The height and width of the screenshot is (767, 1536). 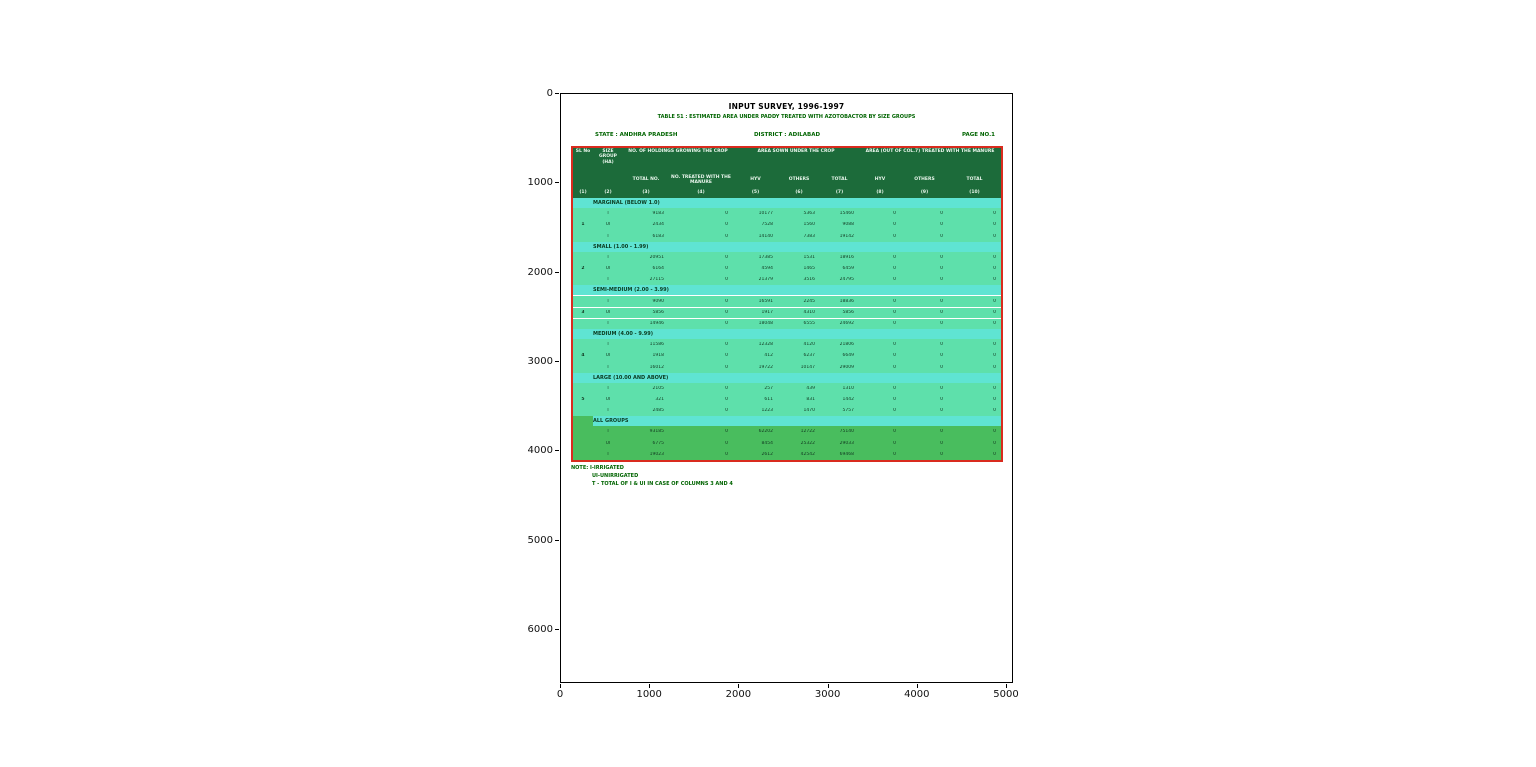 What do you see at coordinates (767, 225) in the screenshot?
I see `value-cell: 7528` at bounding box center [767, 225].